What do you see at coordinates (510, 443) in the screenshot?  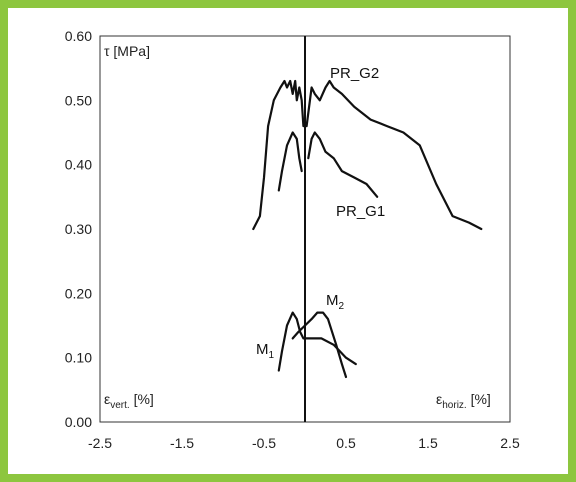 I see `x-tick-label: 2.5` at bounding box center [510, 443].